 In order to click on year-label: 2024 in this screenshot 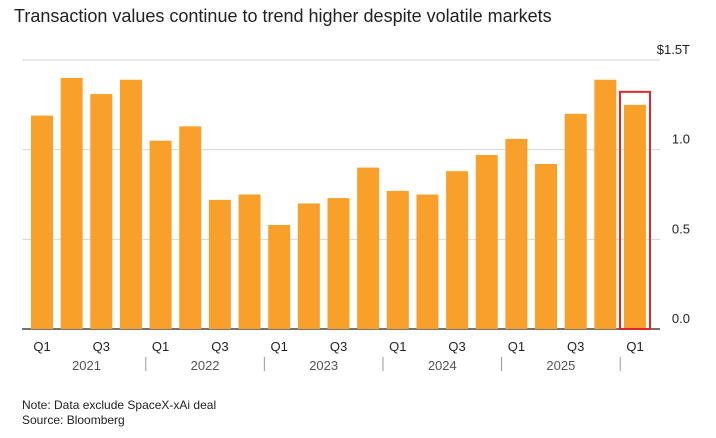, I will do `click(442, 365)`.